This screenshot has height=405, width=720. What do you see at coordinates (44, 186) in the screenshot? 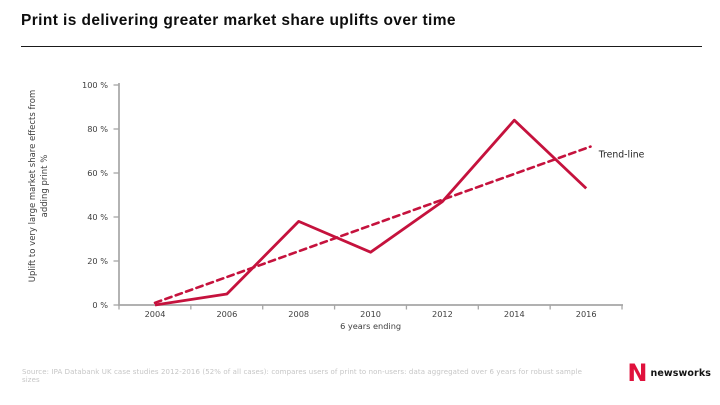
I see `y-axis-title-line2: adding print %` at bounding box center [44, 186].